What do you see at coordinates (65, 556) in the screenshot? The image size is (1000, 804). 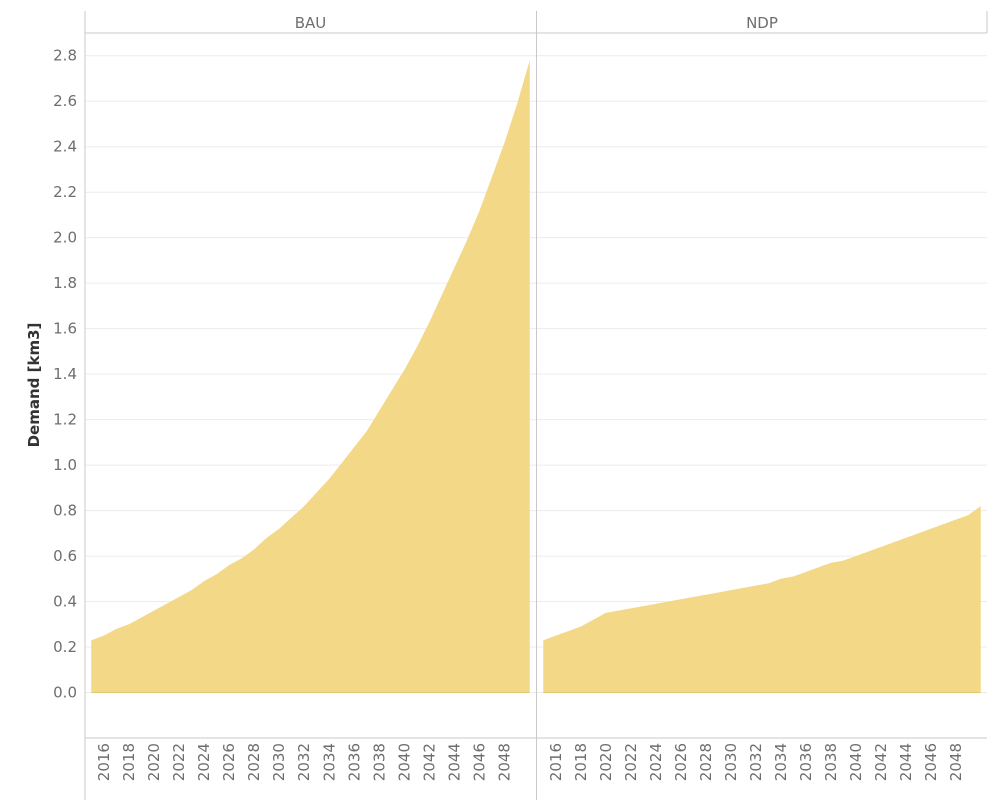 I see `y-tick-label: 0.6` at bounding box center [65, 556].